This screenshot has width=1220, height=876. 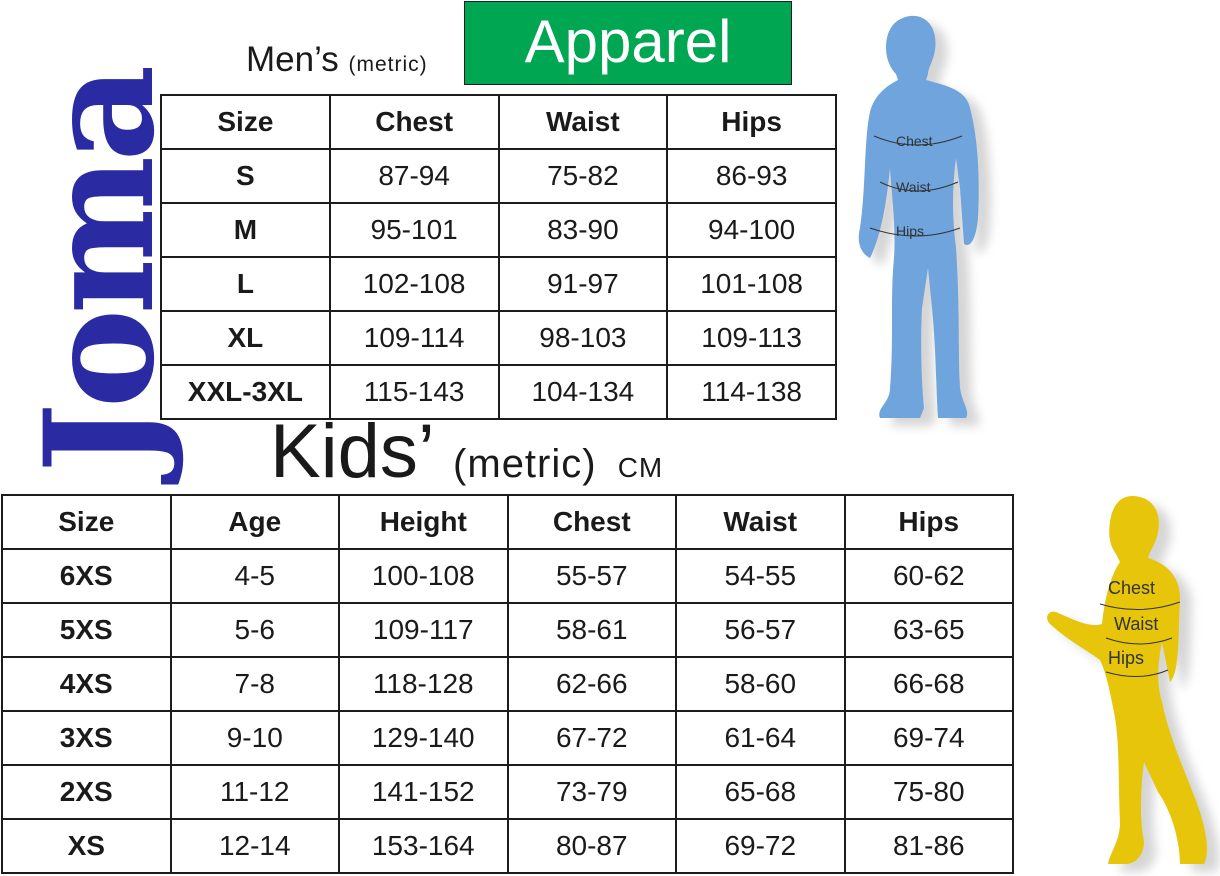 I want to click on logo-text: Joma, so click(x=100, y=272).